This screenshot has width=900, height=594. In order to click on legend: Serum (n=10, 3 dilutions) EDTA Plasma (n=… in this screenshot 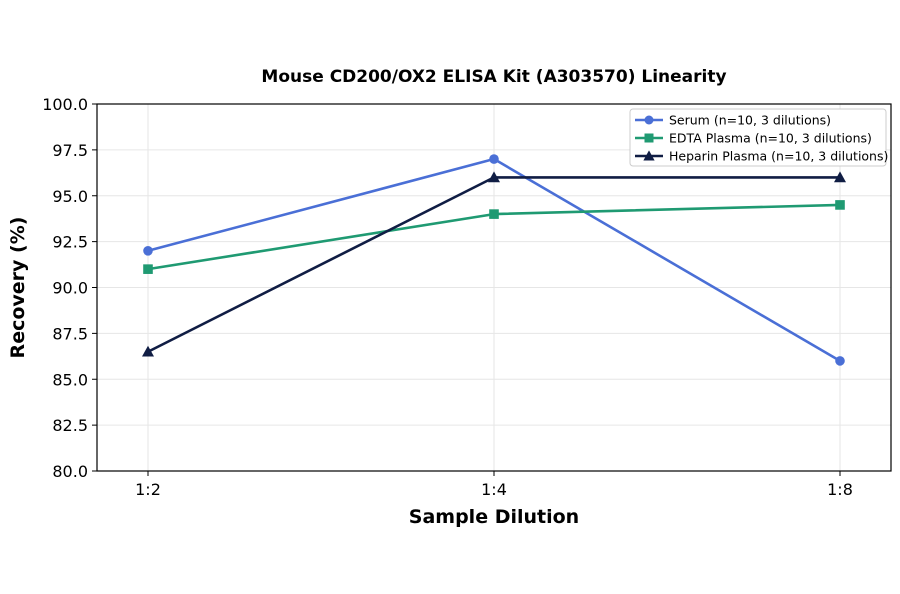, I will do `click(758, 137)`.